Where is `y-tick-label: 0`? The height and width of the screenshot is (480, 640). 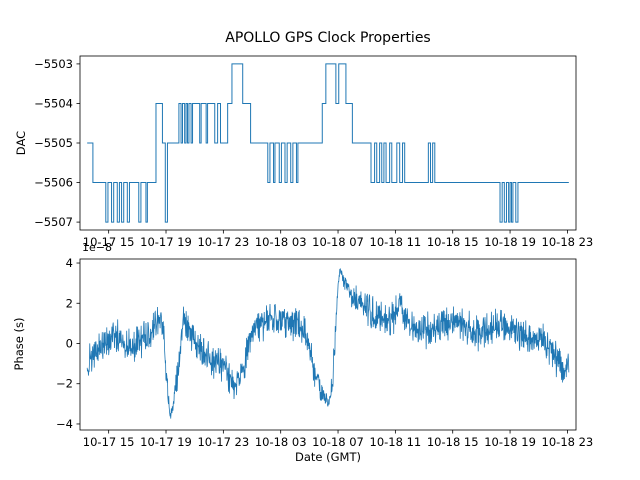 y-tick-label: 0 is located at coordinates (69, 343).